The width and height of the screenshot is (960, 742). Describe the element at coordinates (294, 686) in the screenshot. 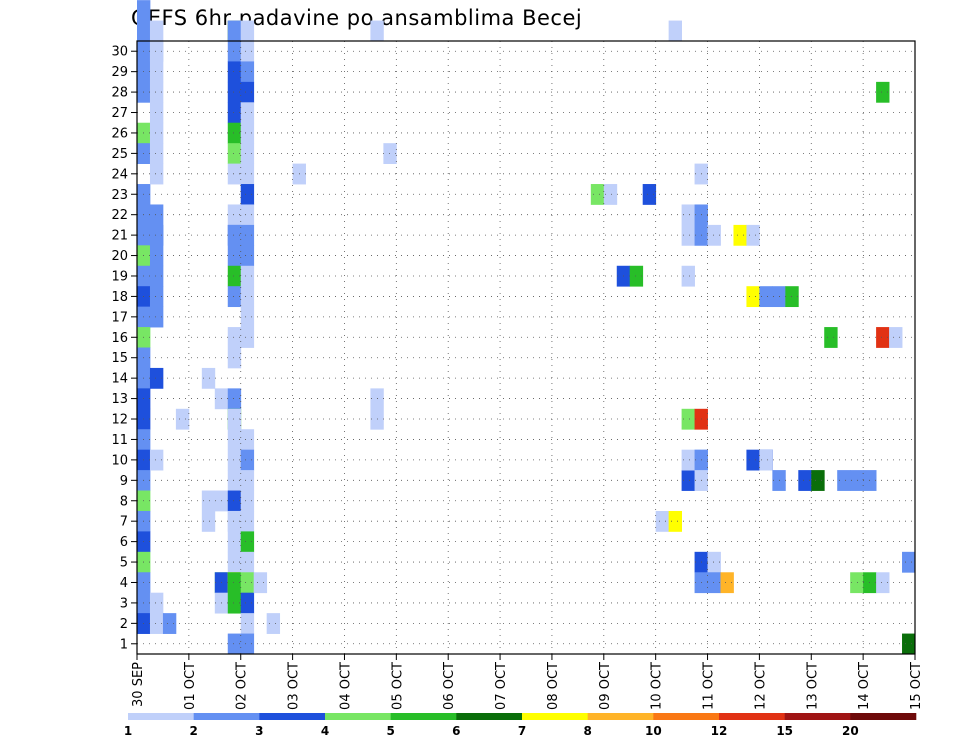

I see `x-tick-label: 03 OCT` at that location.